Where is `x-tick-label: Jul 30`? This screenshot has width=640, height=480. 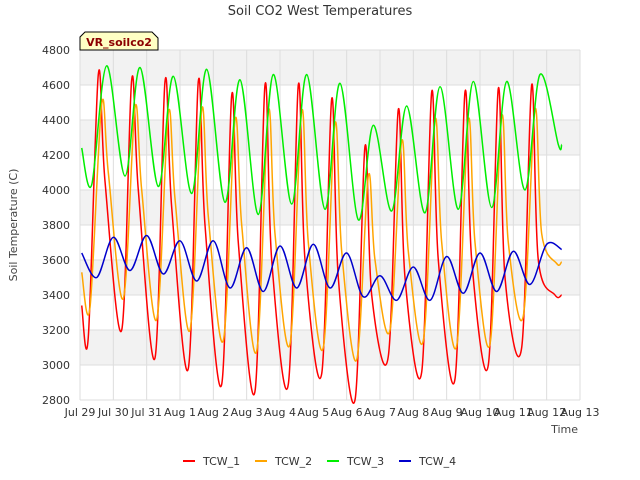 x-tick-label: Jul 30 is located at coordinates (113, 412).